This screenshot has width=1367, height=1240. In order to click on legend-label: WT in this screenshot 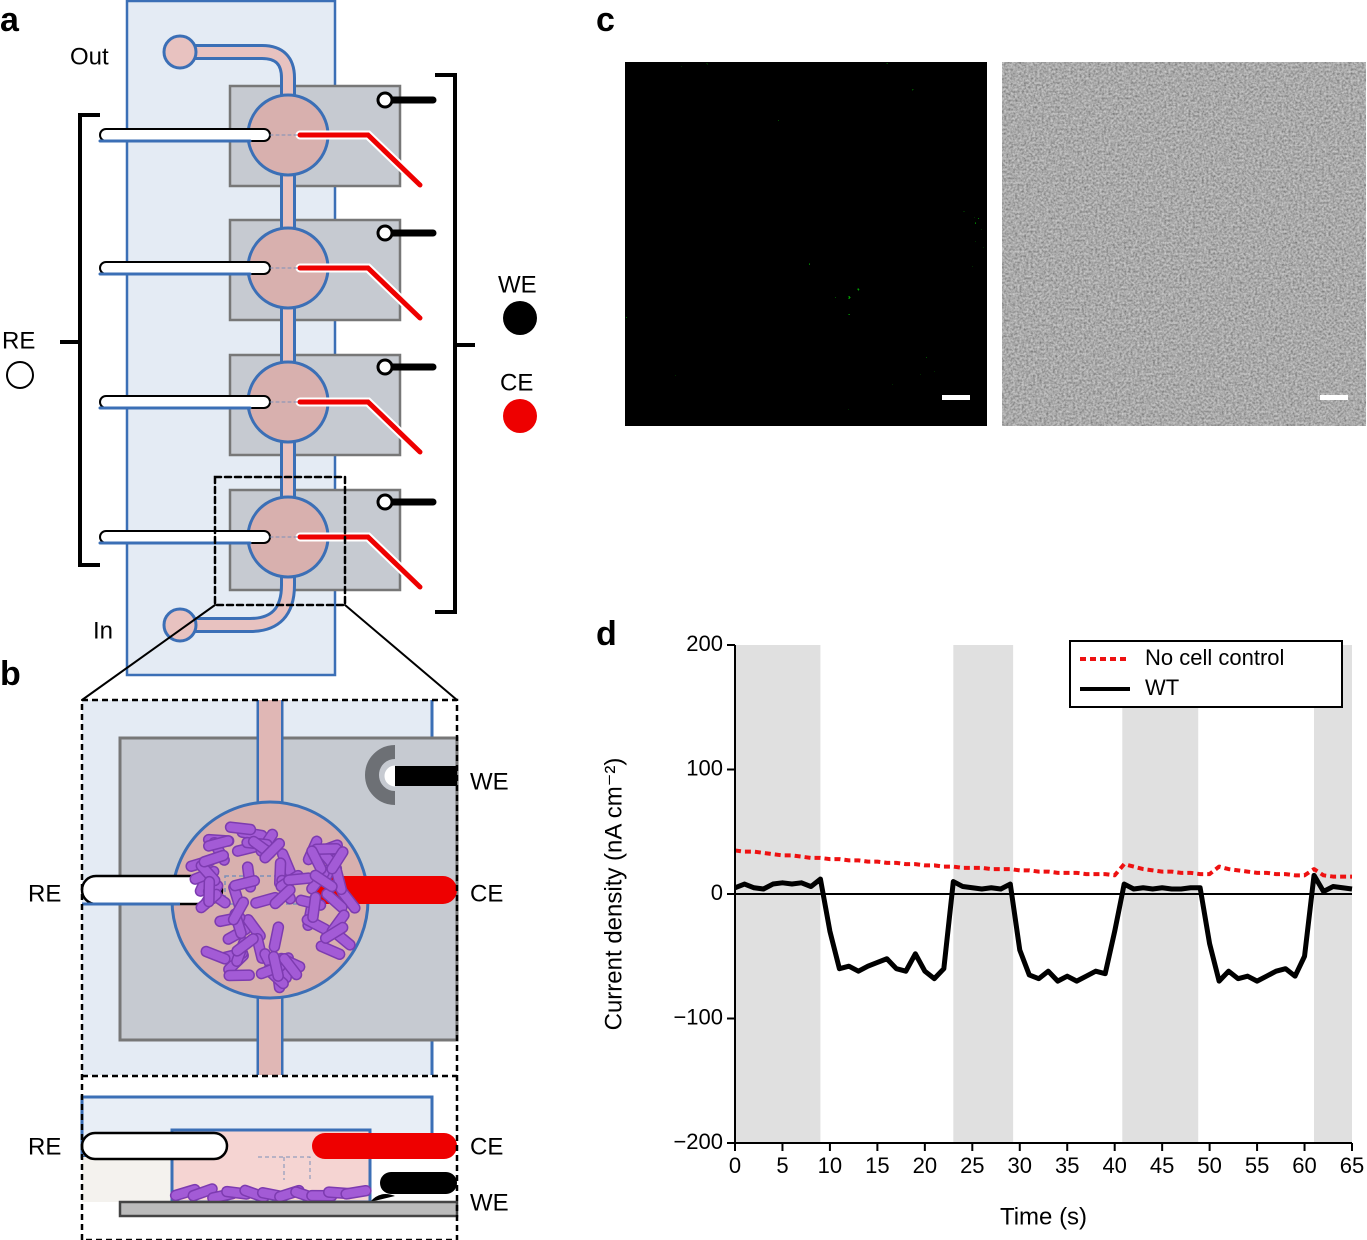, I will do `click(1162, 687)`.